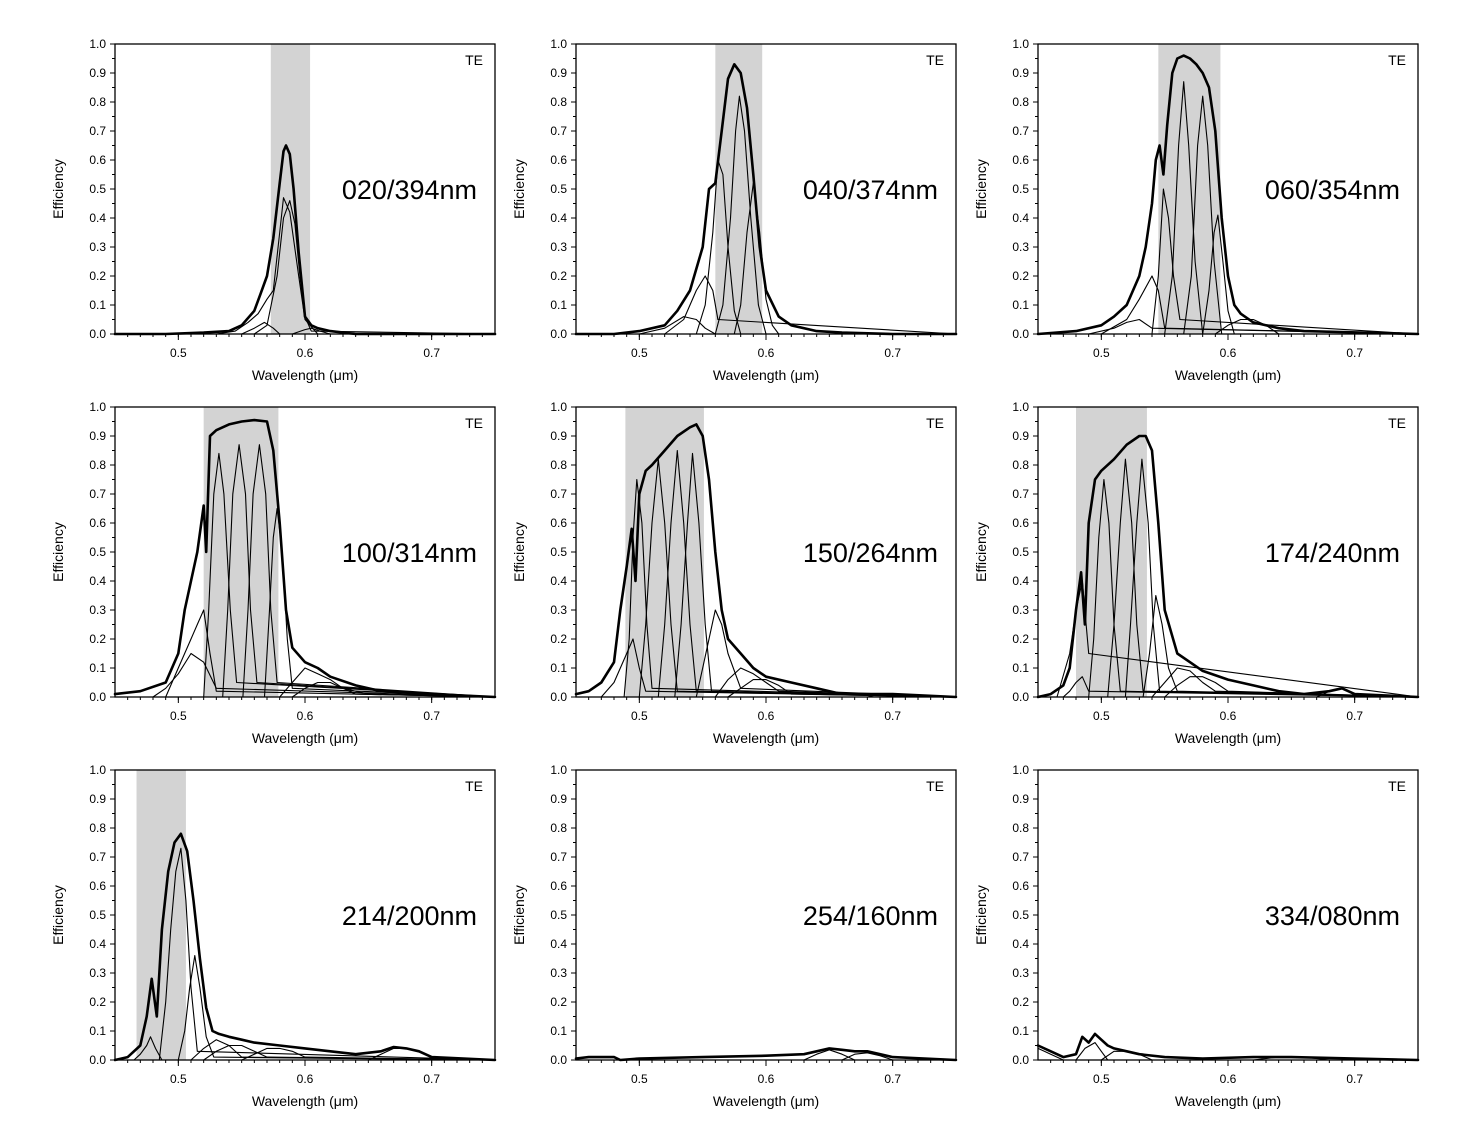 The width and height of the screenshot is (1483, 1128). Describe the element at coordinates (870, 190) in the screenshot. I see `panel-label: 040/374nm` at that location.